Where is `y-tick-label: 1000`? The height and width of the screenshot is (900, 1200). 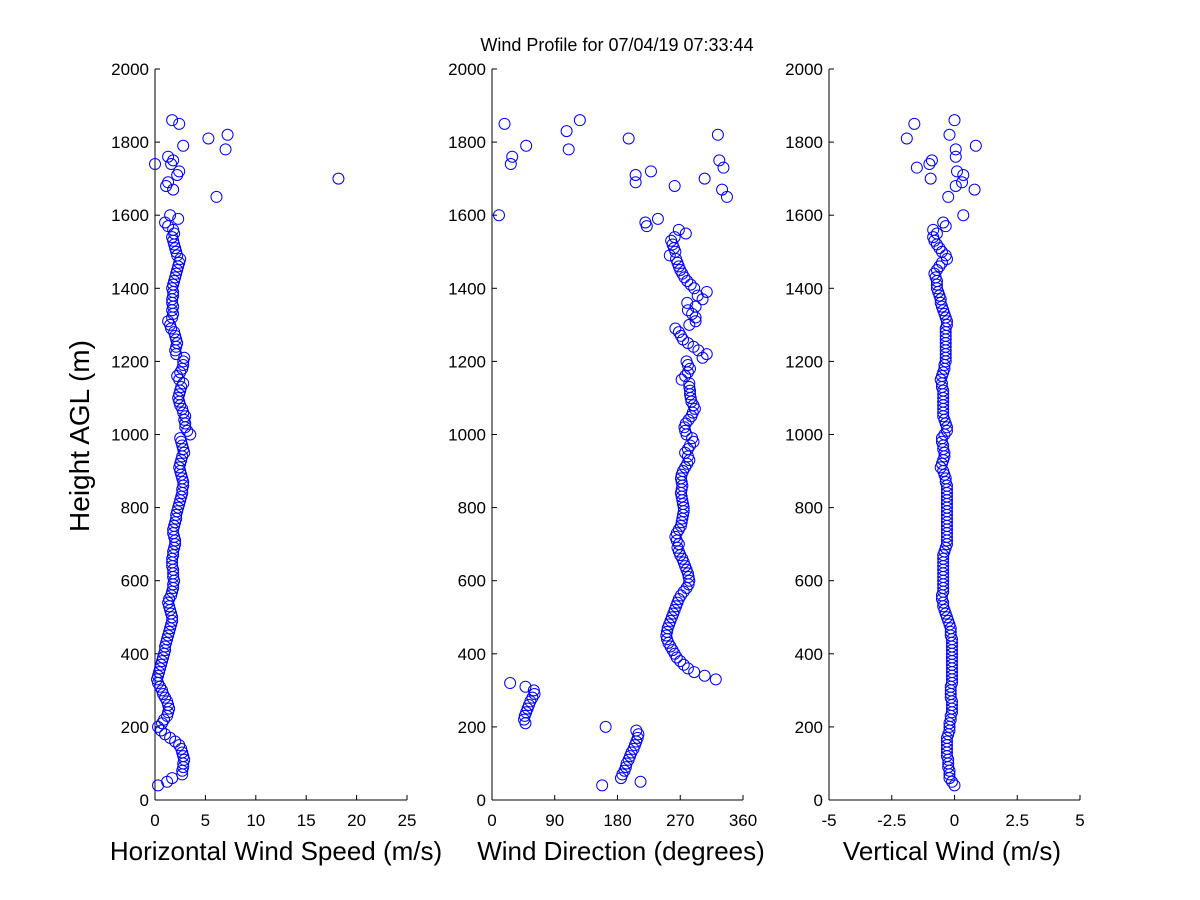
y-tick-label: 1000 is located at coordinates (467, 435).